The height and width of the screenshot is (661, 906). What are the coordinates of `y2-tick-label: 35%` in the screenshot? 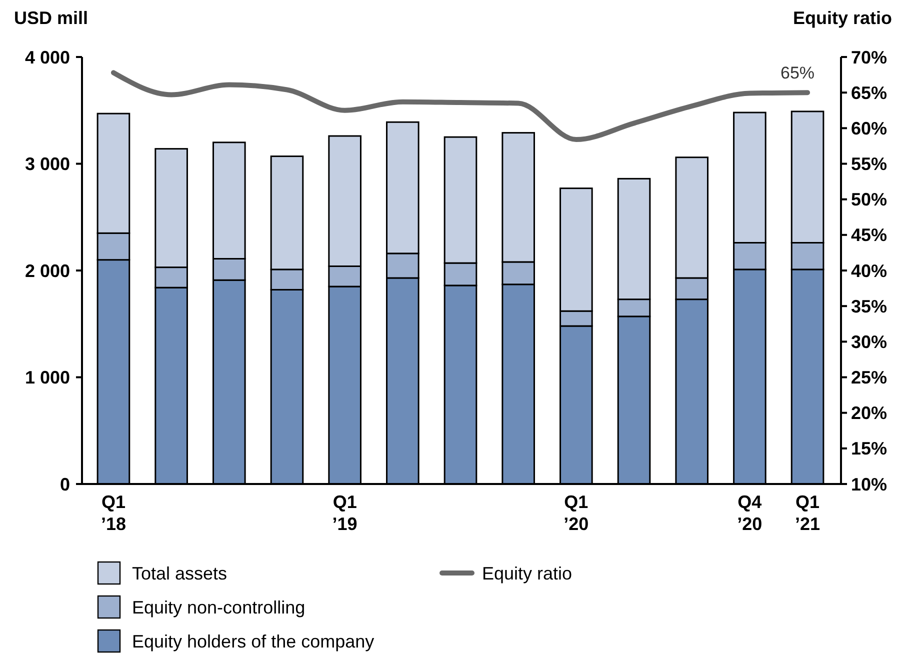 It's located at (869, 306).